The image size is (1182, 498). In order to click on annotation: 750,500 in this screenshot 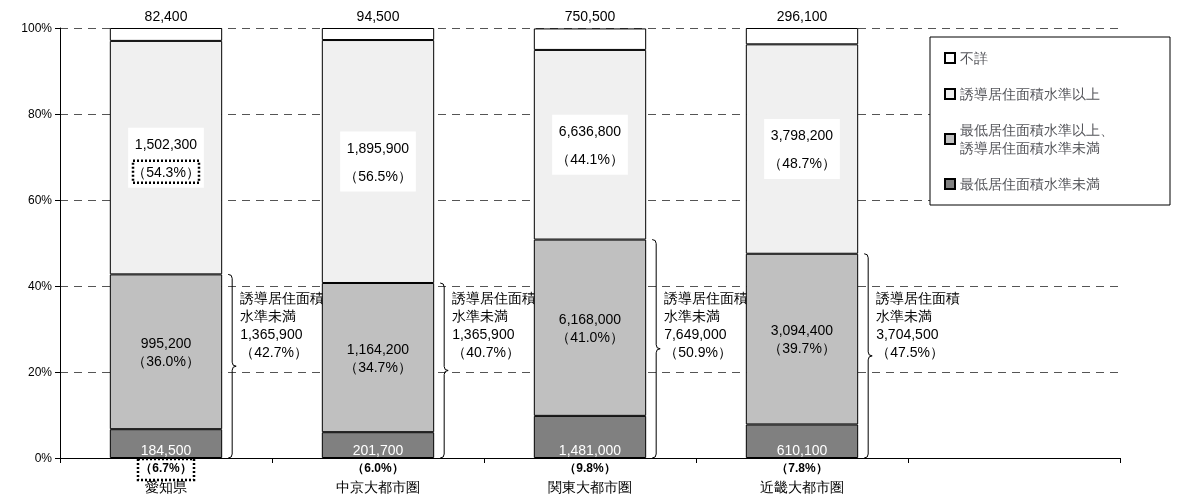, I will do `click(590, 16)`.